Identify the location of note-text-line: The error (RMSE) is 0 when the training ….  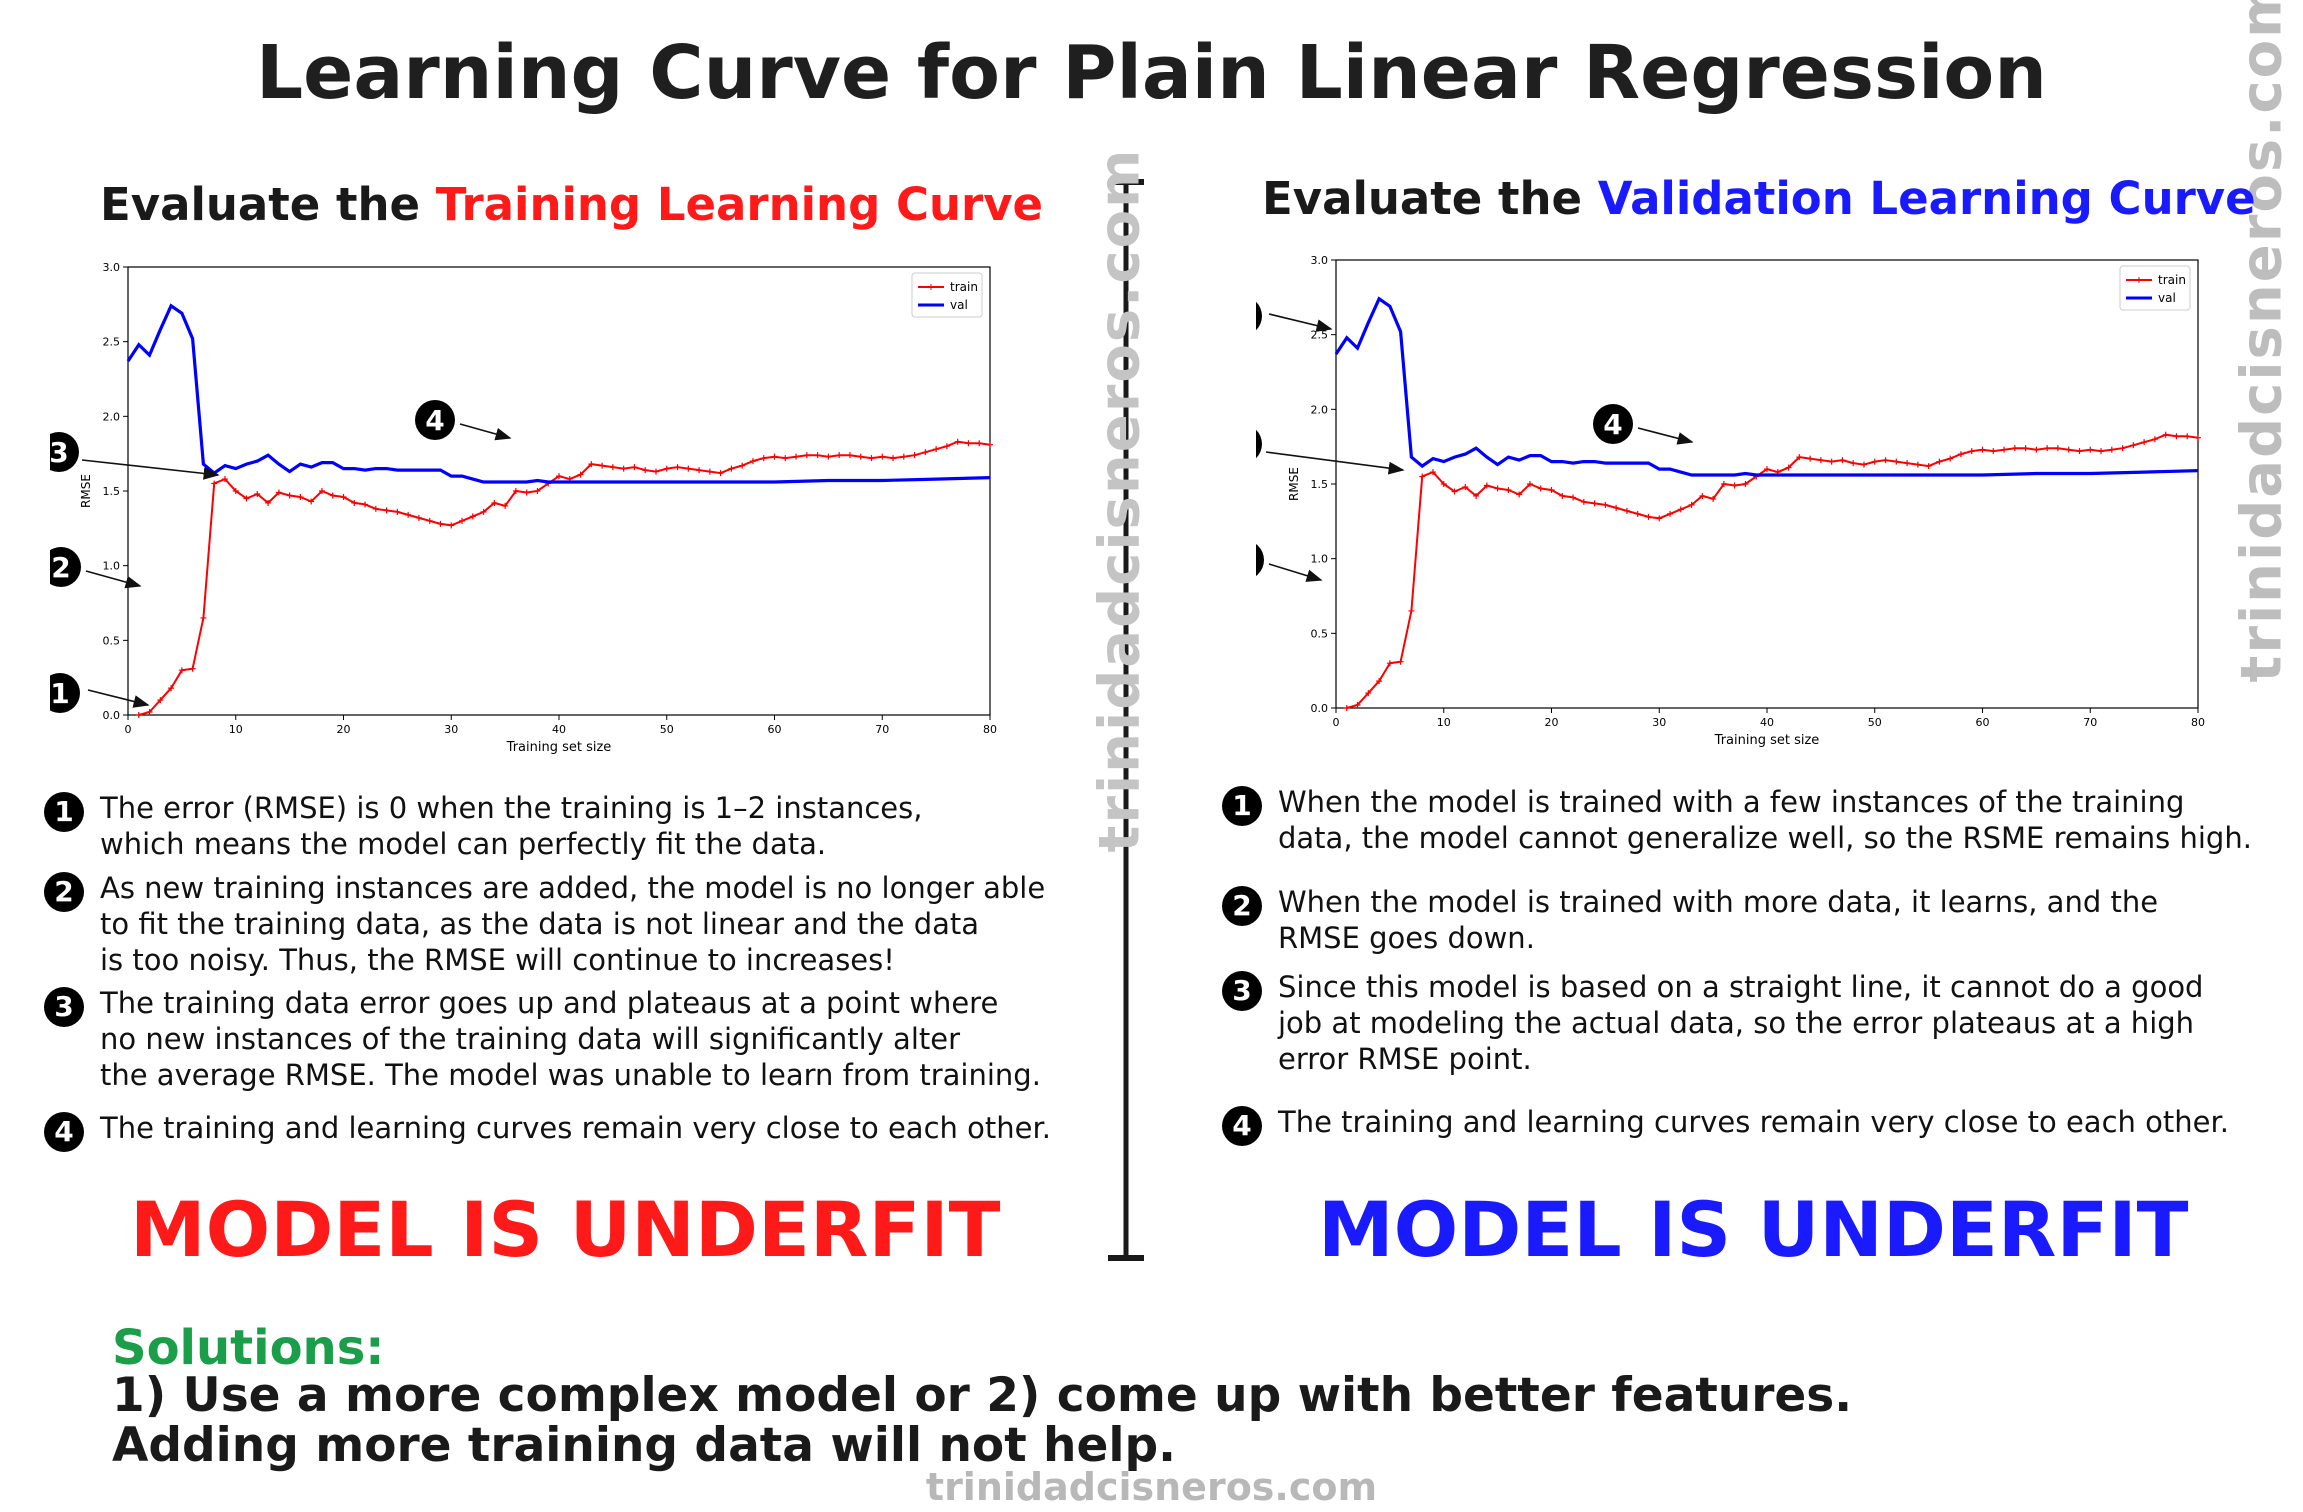
(511, 808).